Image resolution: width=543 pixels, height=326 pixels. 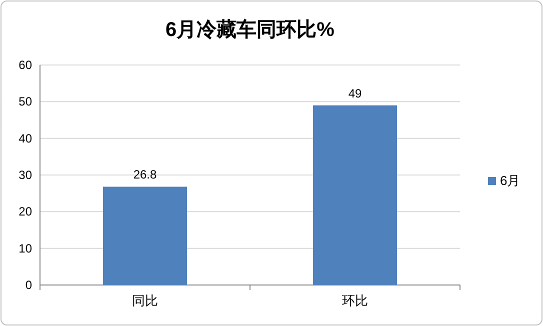 What do you see at coordinates (25, 101) in the screenshot?
I see `y-tick-label: 50` at bounding box center [25, 101].